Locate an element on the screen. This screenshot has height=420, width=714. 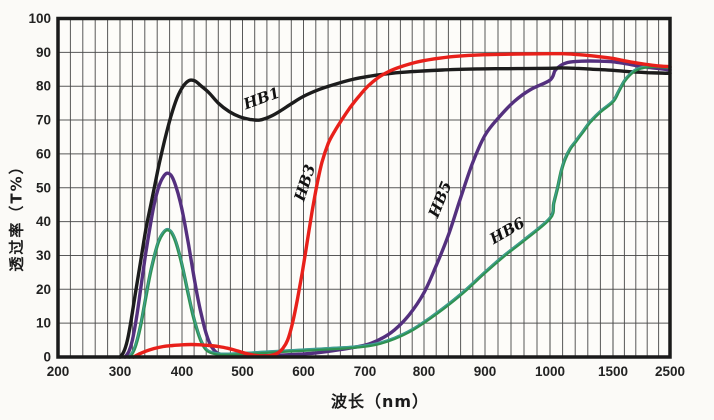
x-tick-label: 1500 is located at coordinates (613, 371).